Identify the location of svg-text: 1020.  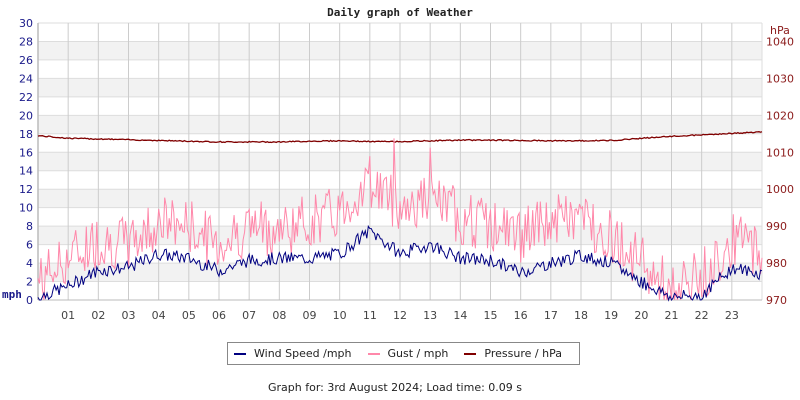
(780, 115).